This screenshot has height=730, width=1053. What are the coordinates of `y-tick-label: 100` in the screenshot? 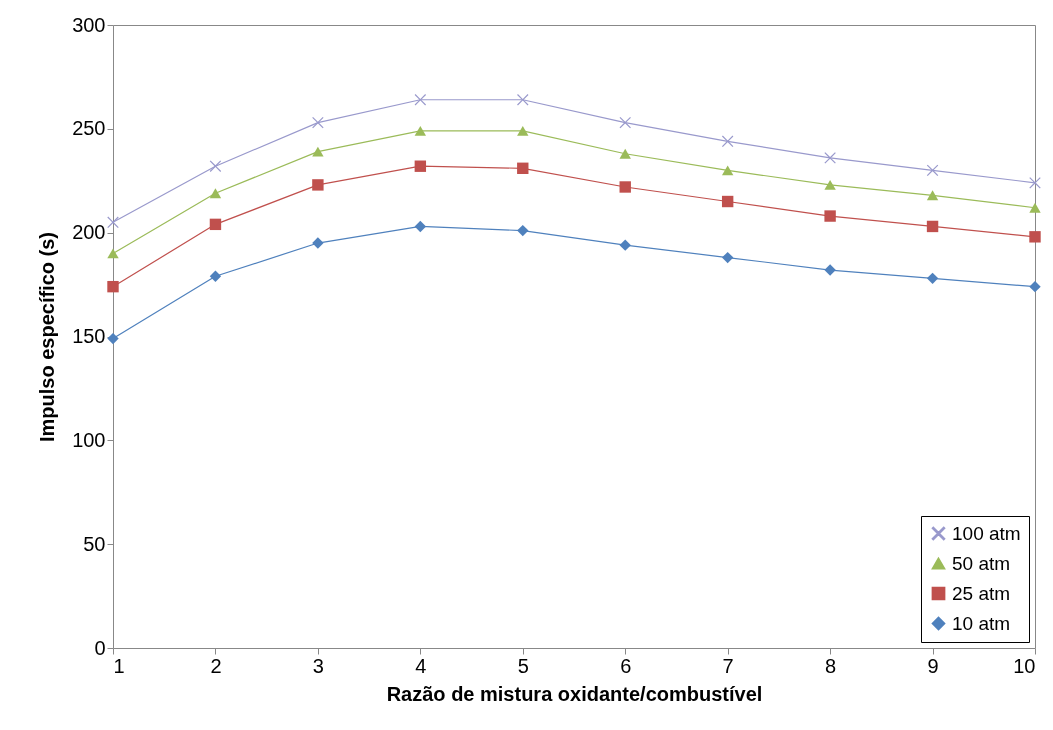 It's located at (89, 439).